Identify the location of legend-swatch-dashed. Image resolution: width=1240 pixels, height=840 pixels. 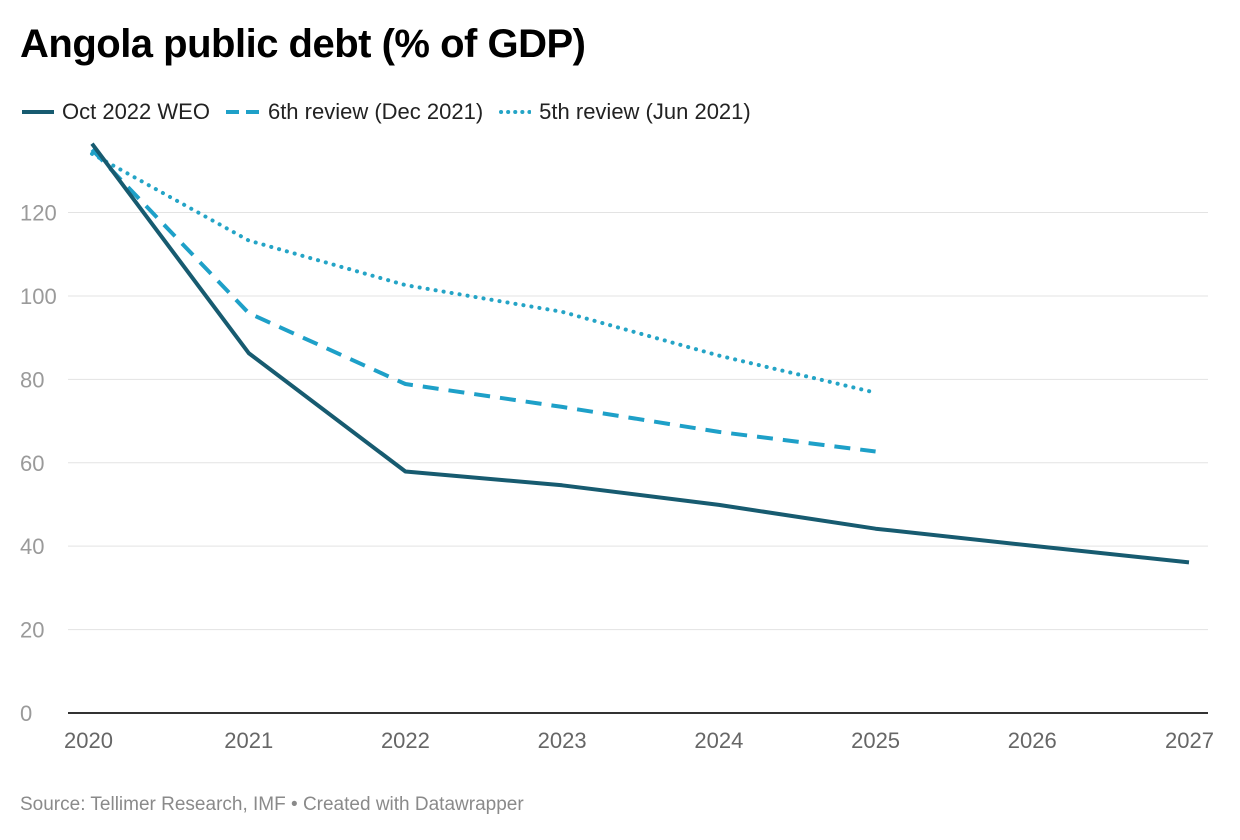
(242, 112).